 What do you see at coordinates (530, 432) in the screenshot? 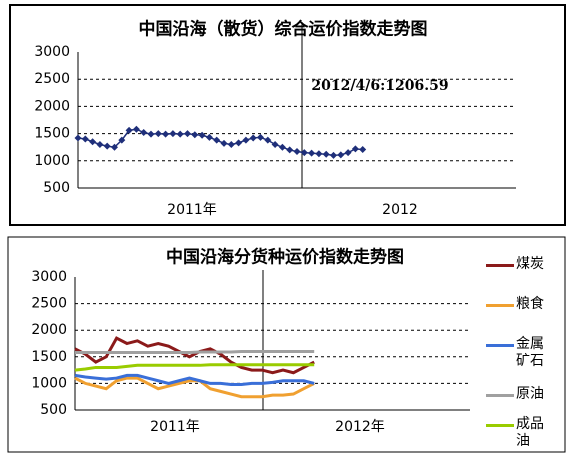
I see `legend-label: 成品油` at bounding box center [530, 432].